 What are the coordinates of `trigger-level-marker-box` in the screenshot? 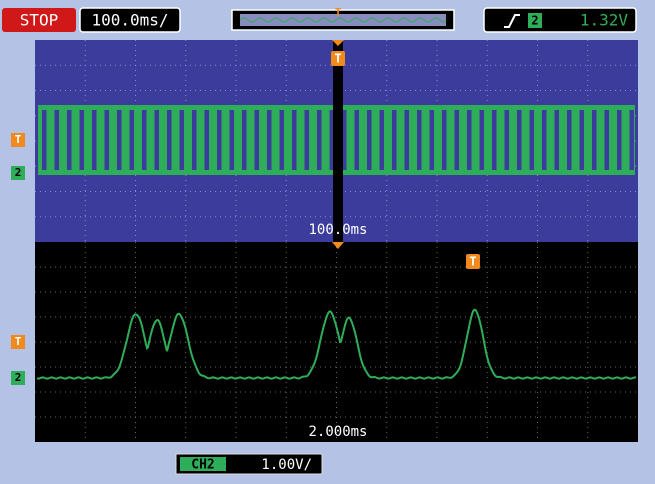 It's located at (18, 140).